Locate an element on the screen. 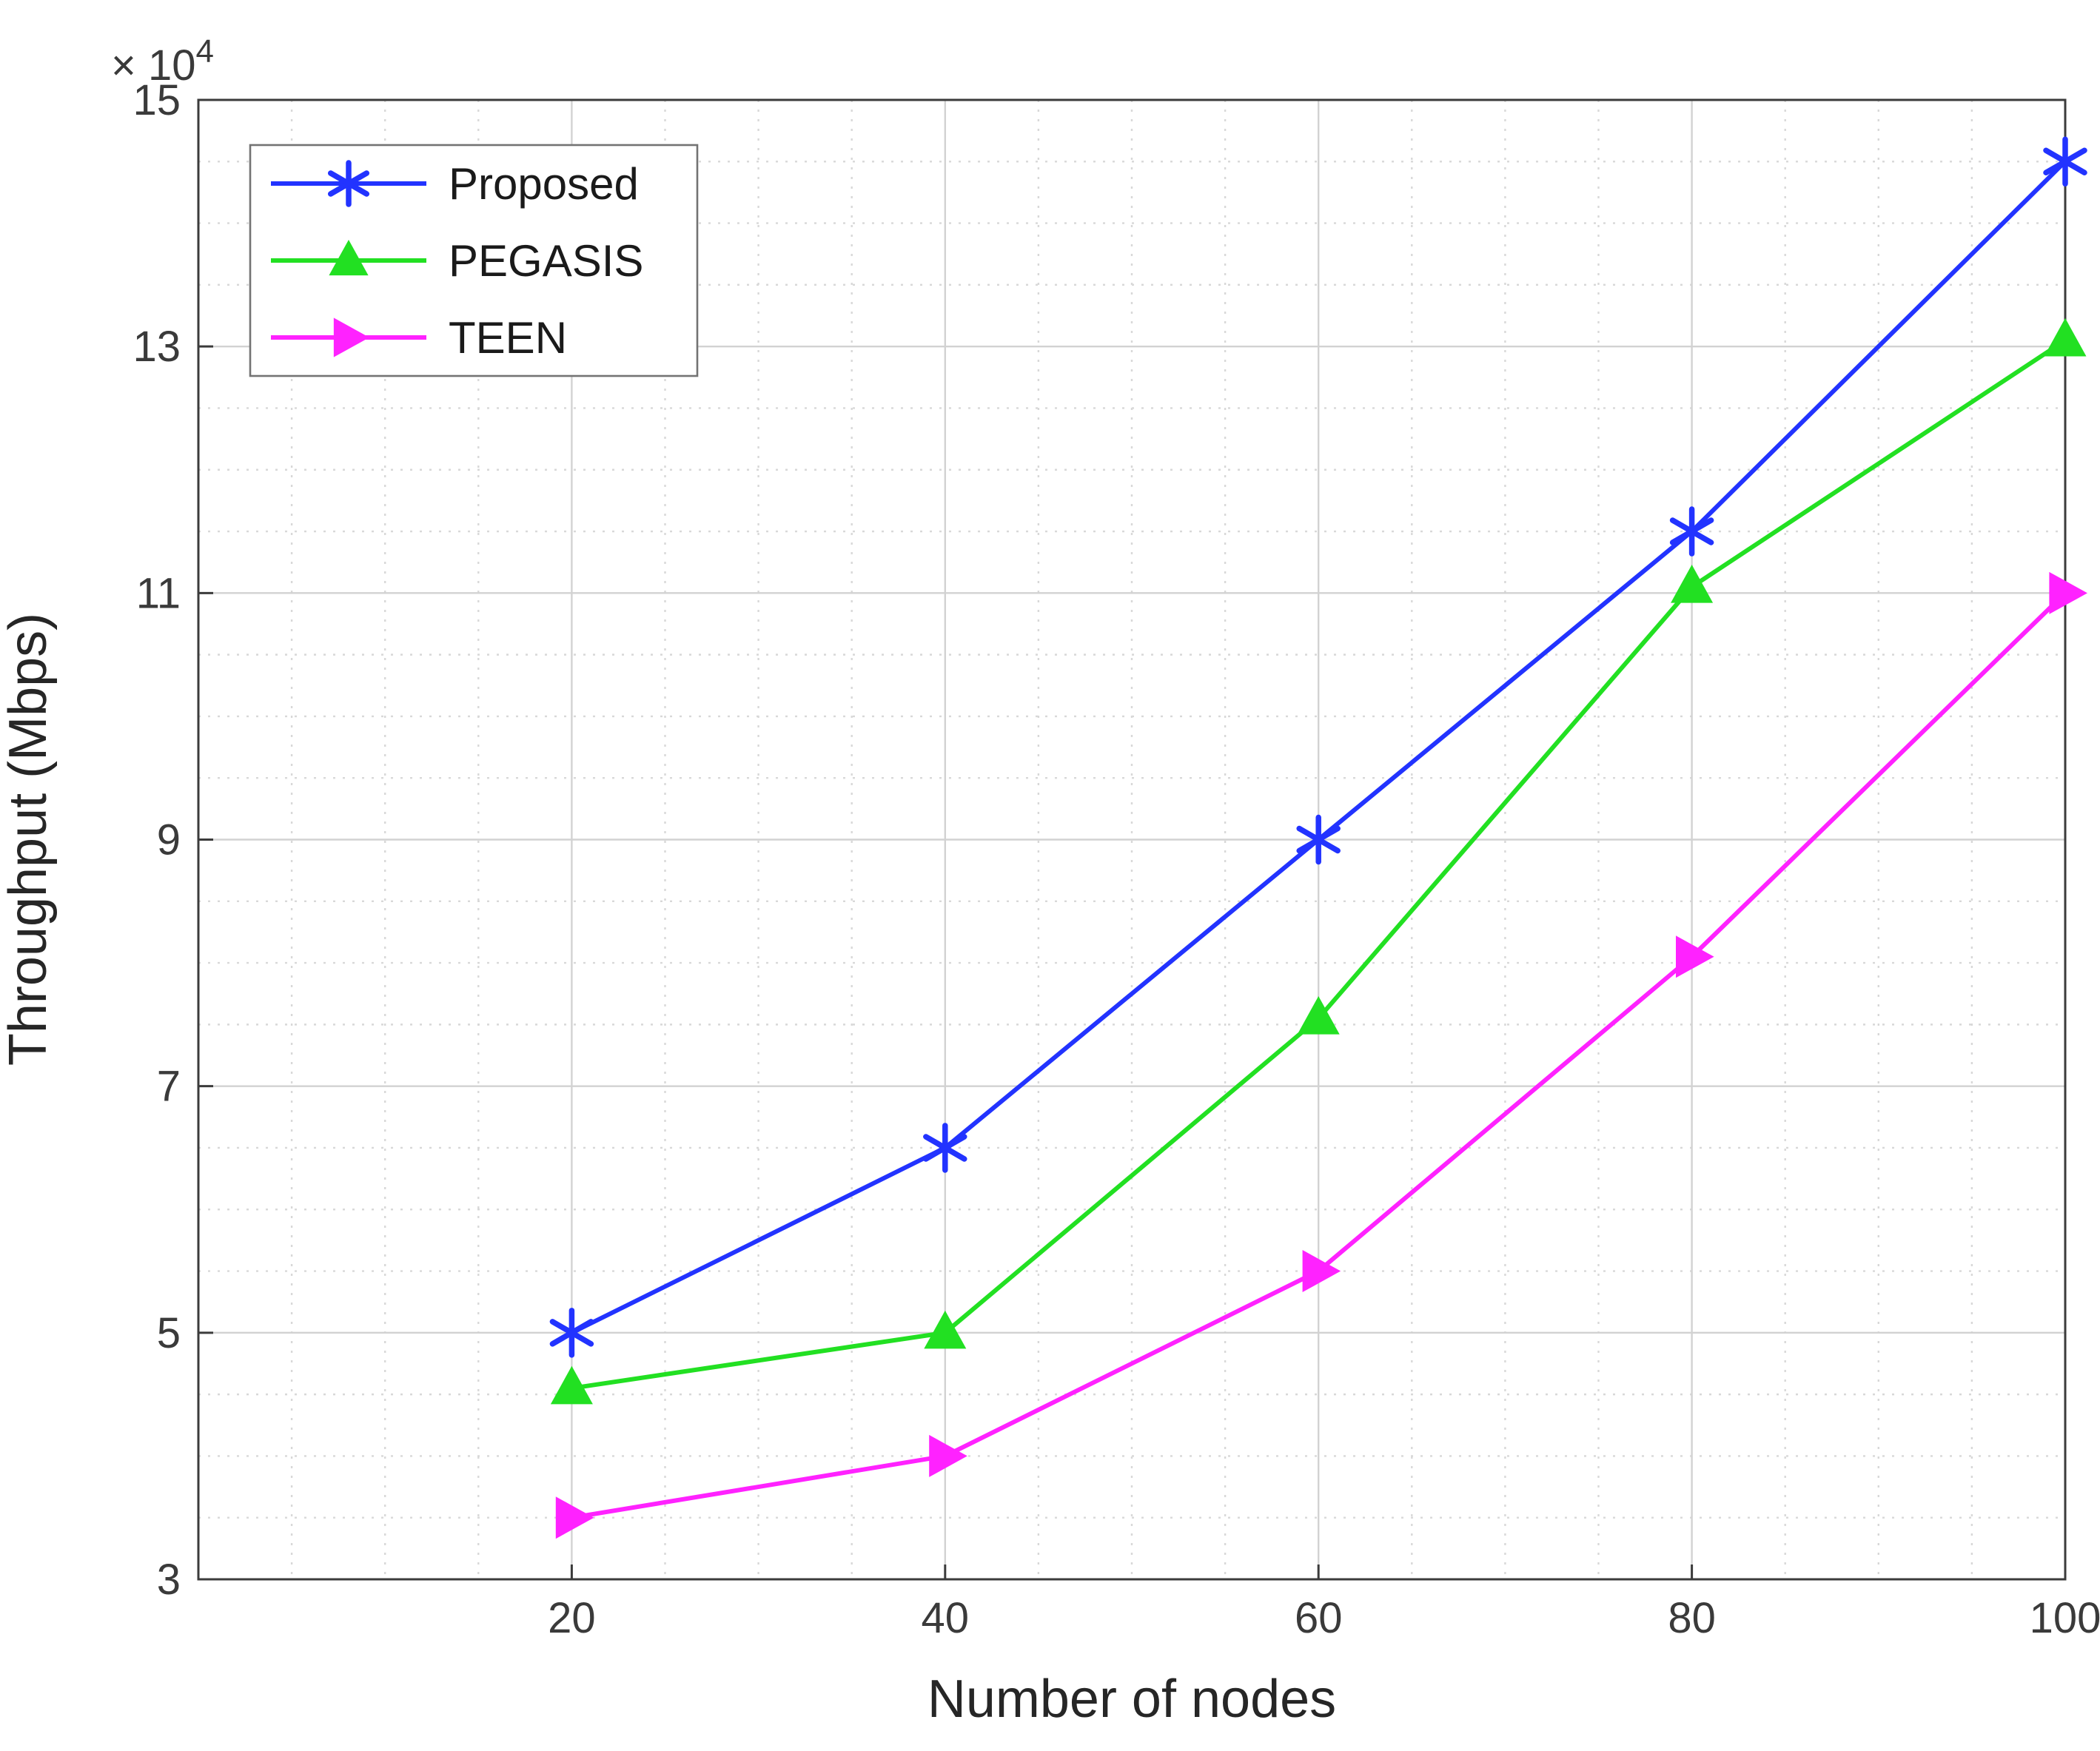  x-axis-label: Number of nodes is located at coordinates (1131, 1700).